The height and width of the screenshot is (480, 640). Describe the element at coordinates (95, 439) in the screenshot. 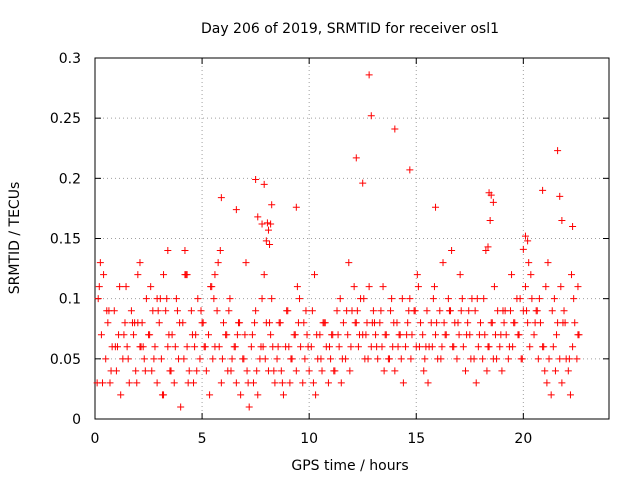

I see `x-tick-label: 0` at that location.